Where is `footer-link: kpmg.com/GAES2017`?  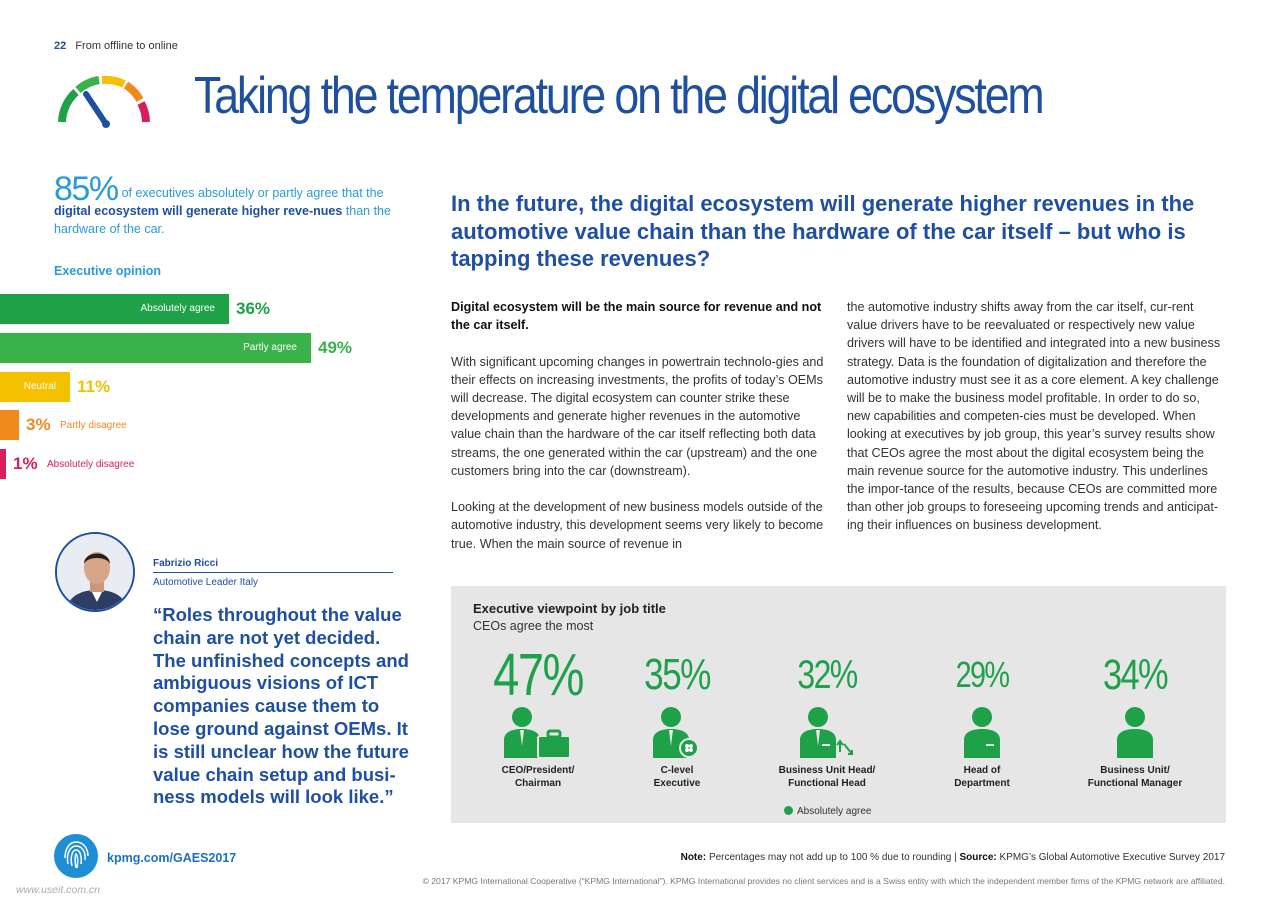
footer-link: kpmg.com/GAES2017 is located at coordinates (172, 858).